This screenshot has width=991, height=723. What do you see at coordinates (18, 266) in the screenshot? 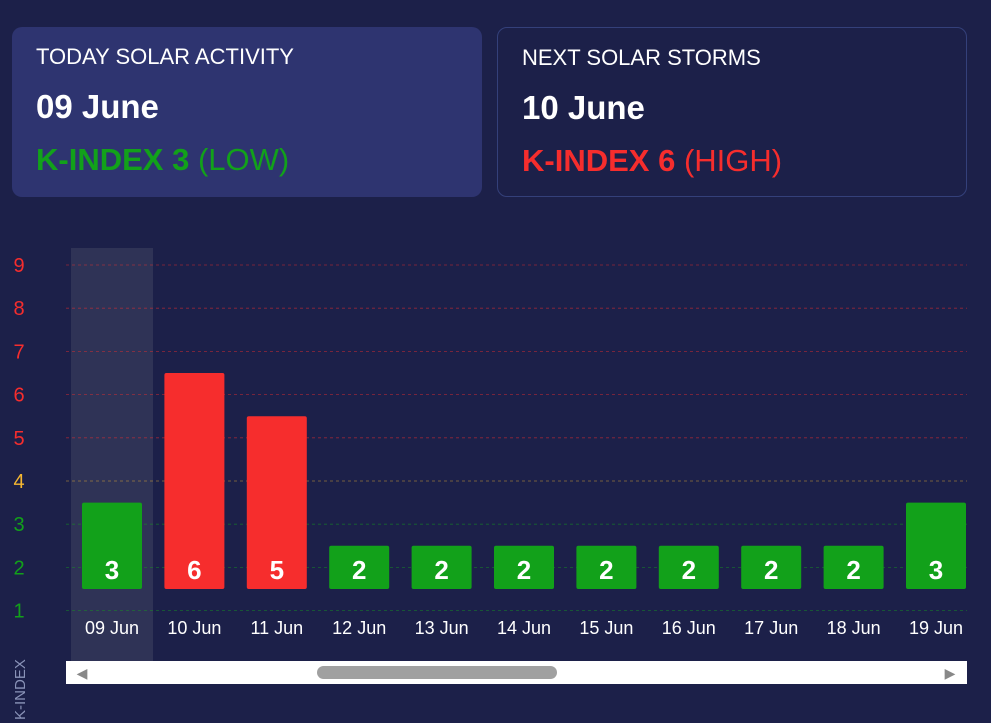
I see `y-tick-label: 9` at bounding box center [18, 266].